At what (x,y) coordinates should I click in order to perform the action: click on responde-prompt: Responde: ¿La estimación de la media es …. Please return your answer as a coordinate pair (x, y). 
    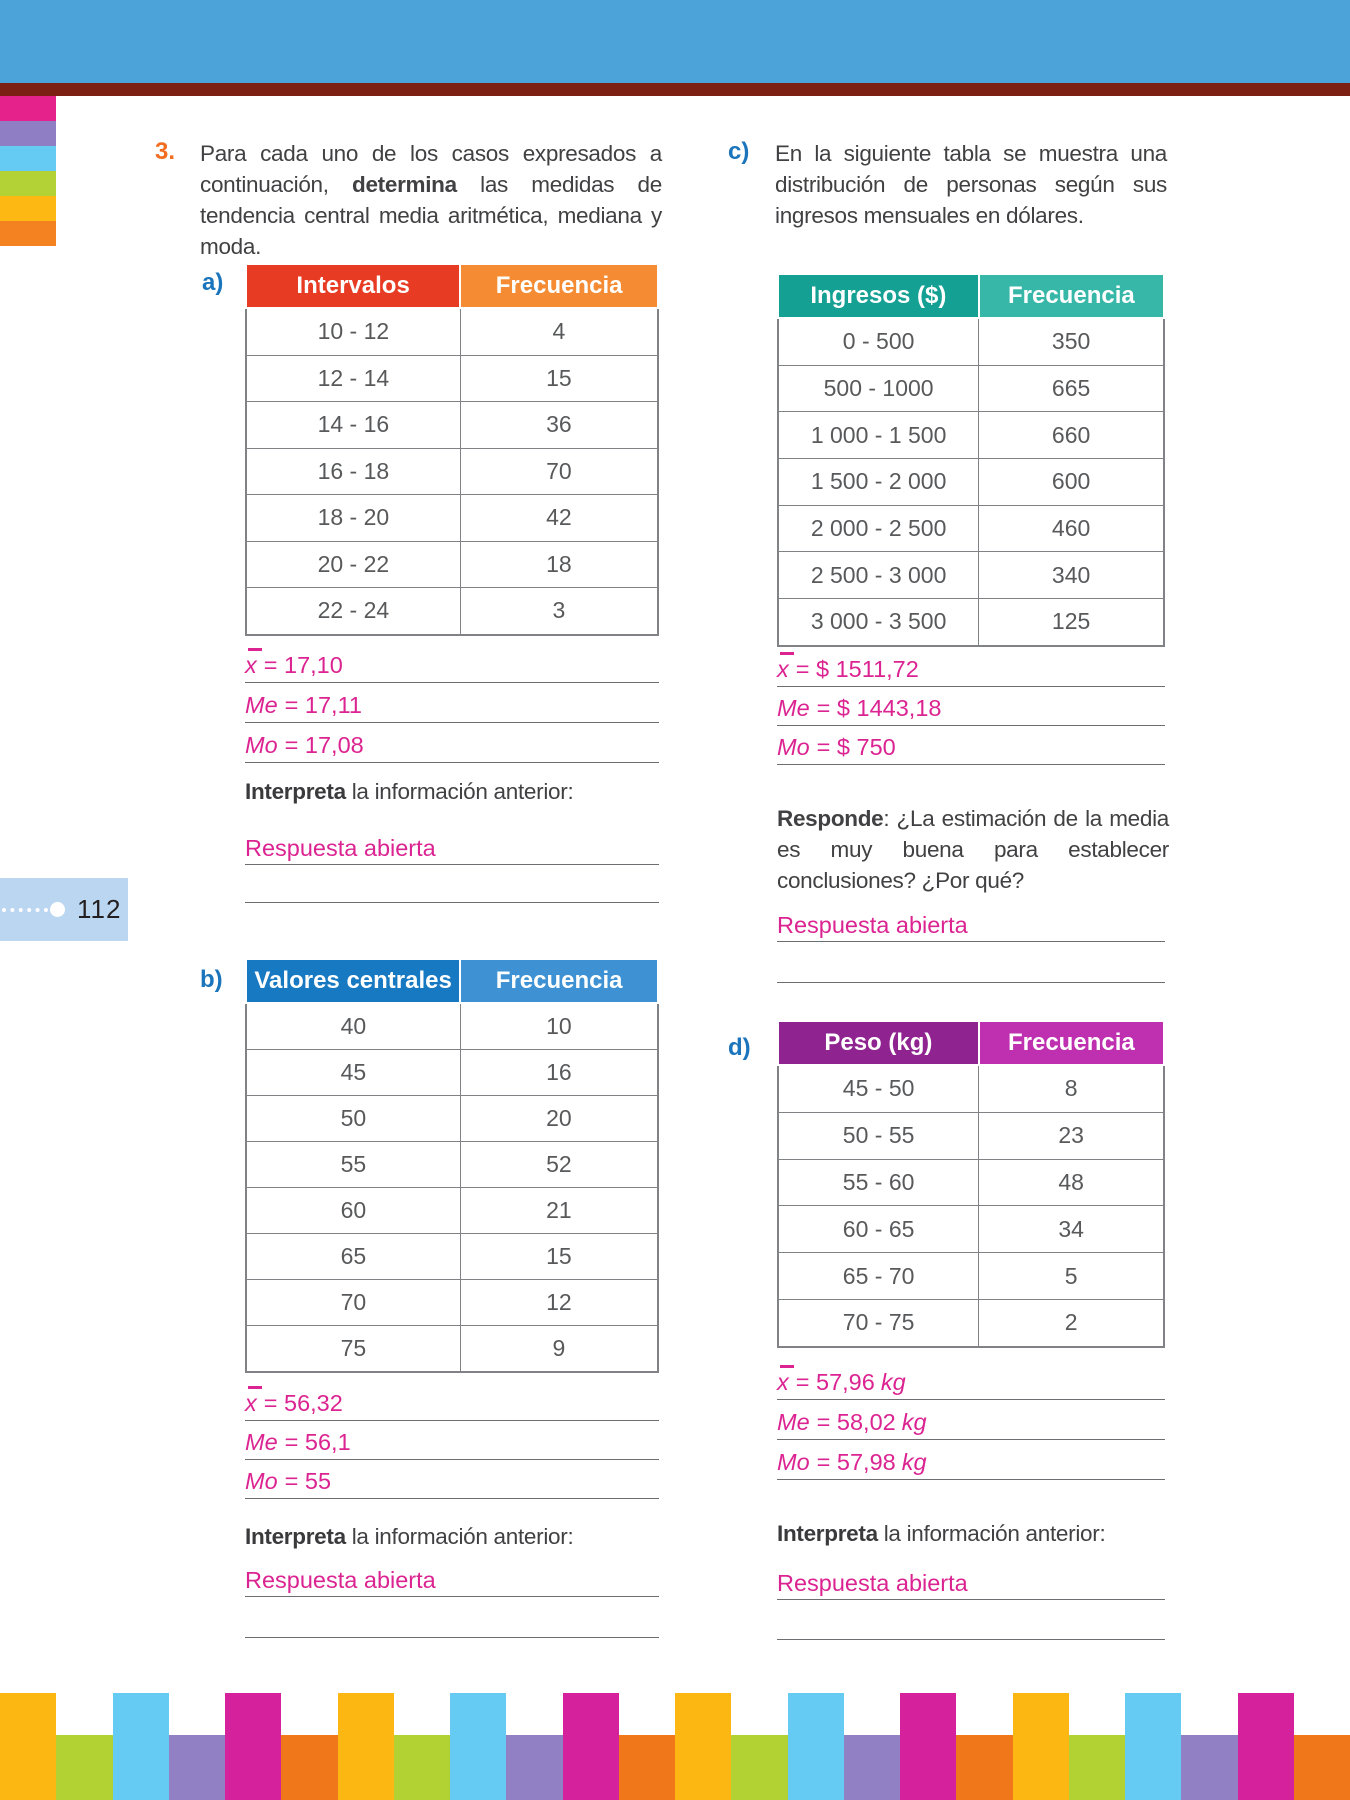
    Looking at the image, I should click on (973, 849).